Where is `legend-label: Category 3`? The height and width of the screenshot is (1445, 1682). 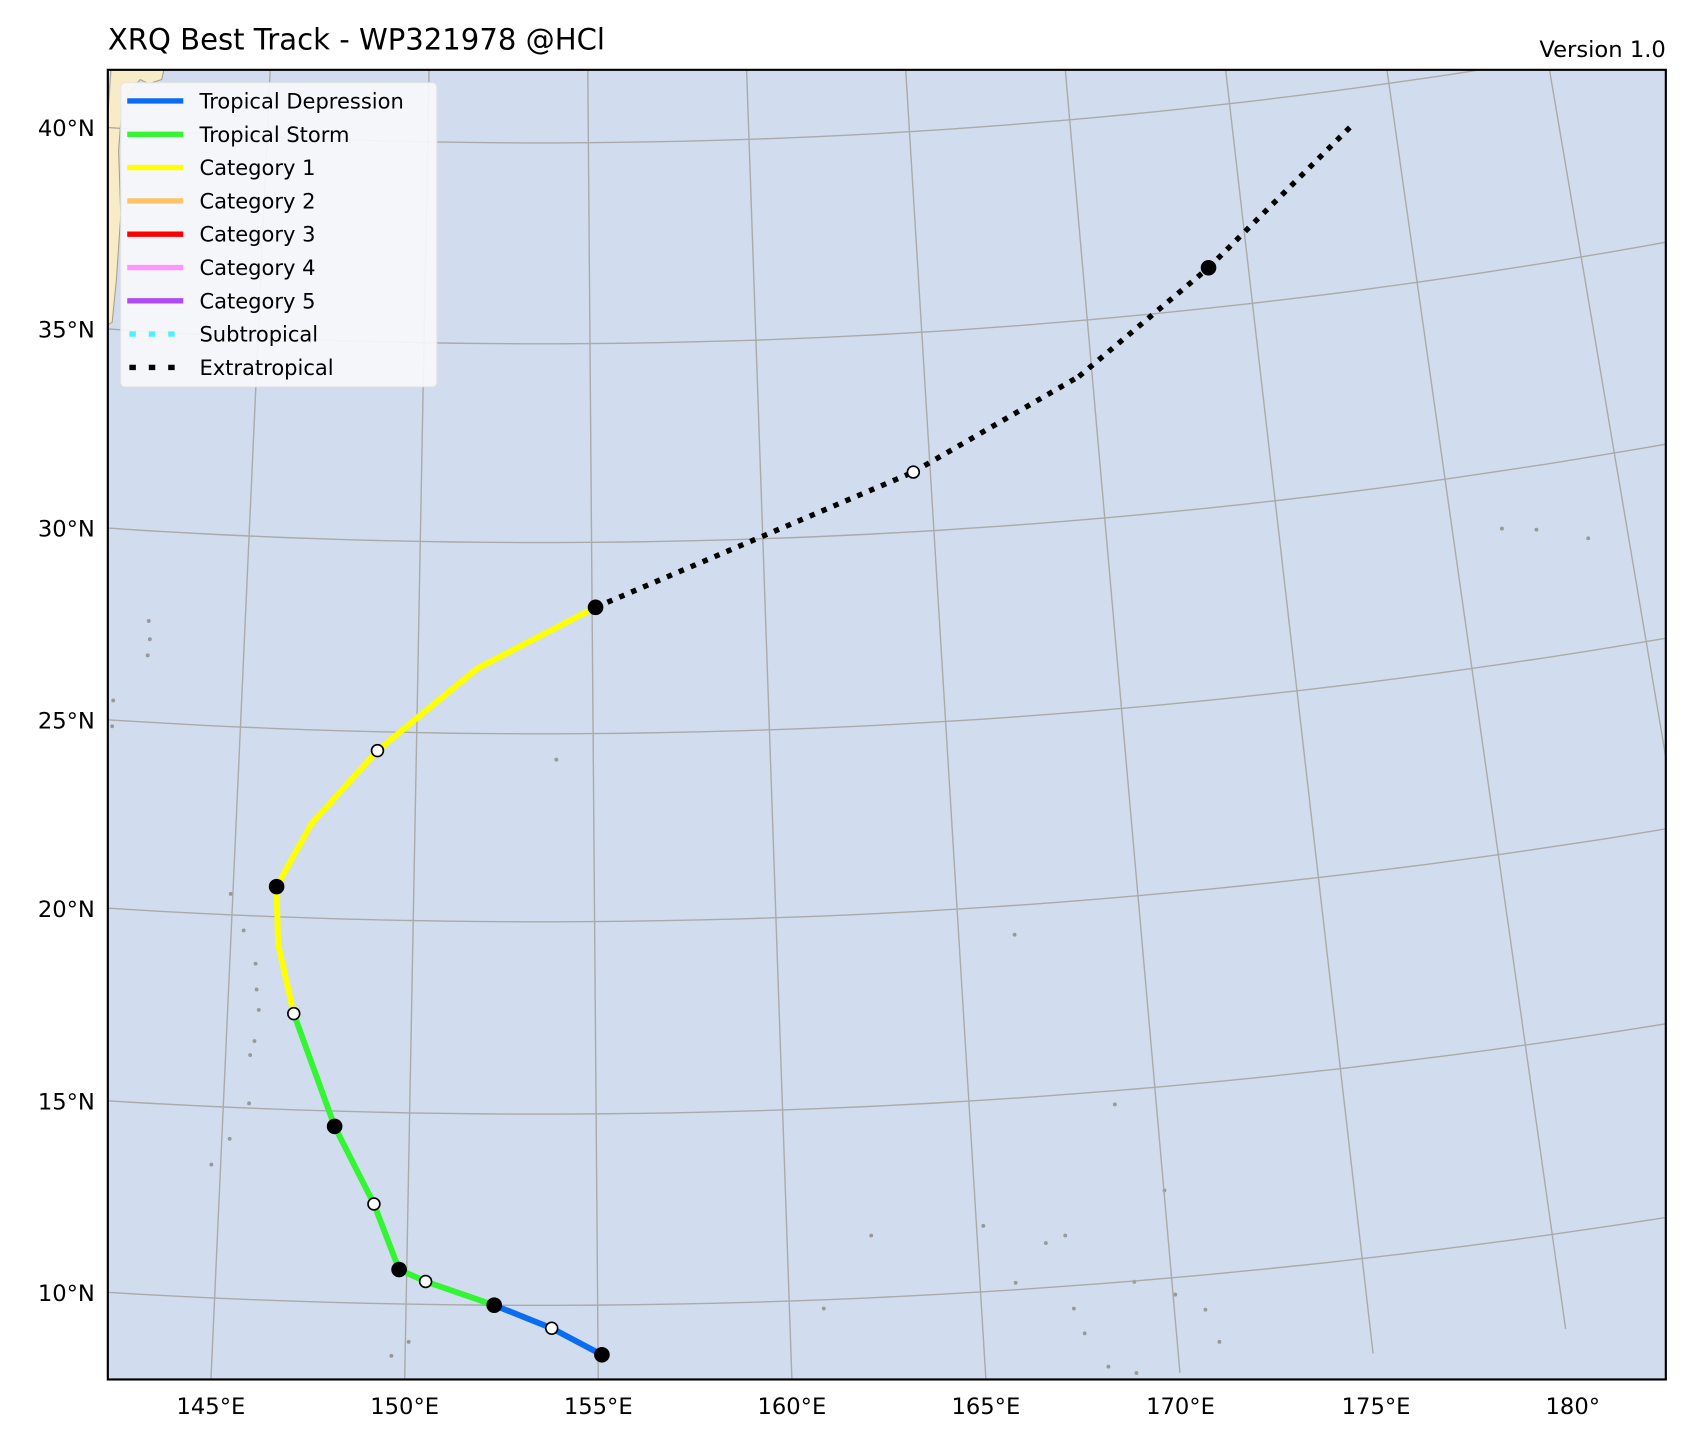
legend-label: Category 3 is located at coordinates (257, 235).